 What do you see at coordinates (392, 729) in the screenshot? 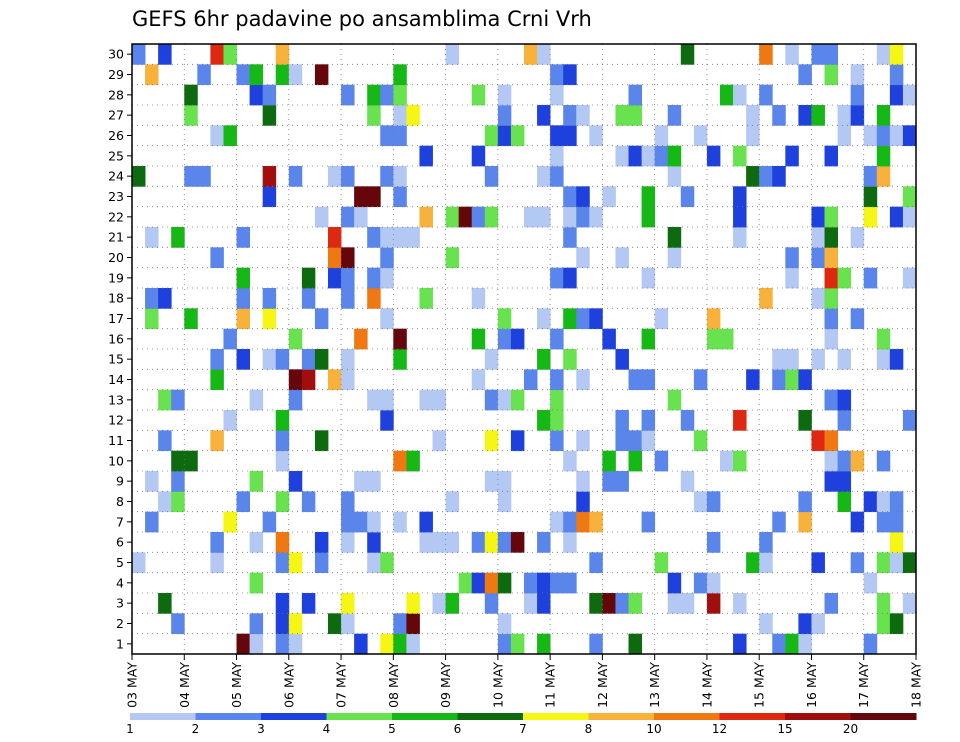
I see `colorbar-label: 5` at bounding box center [392, 729].